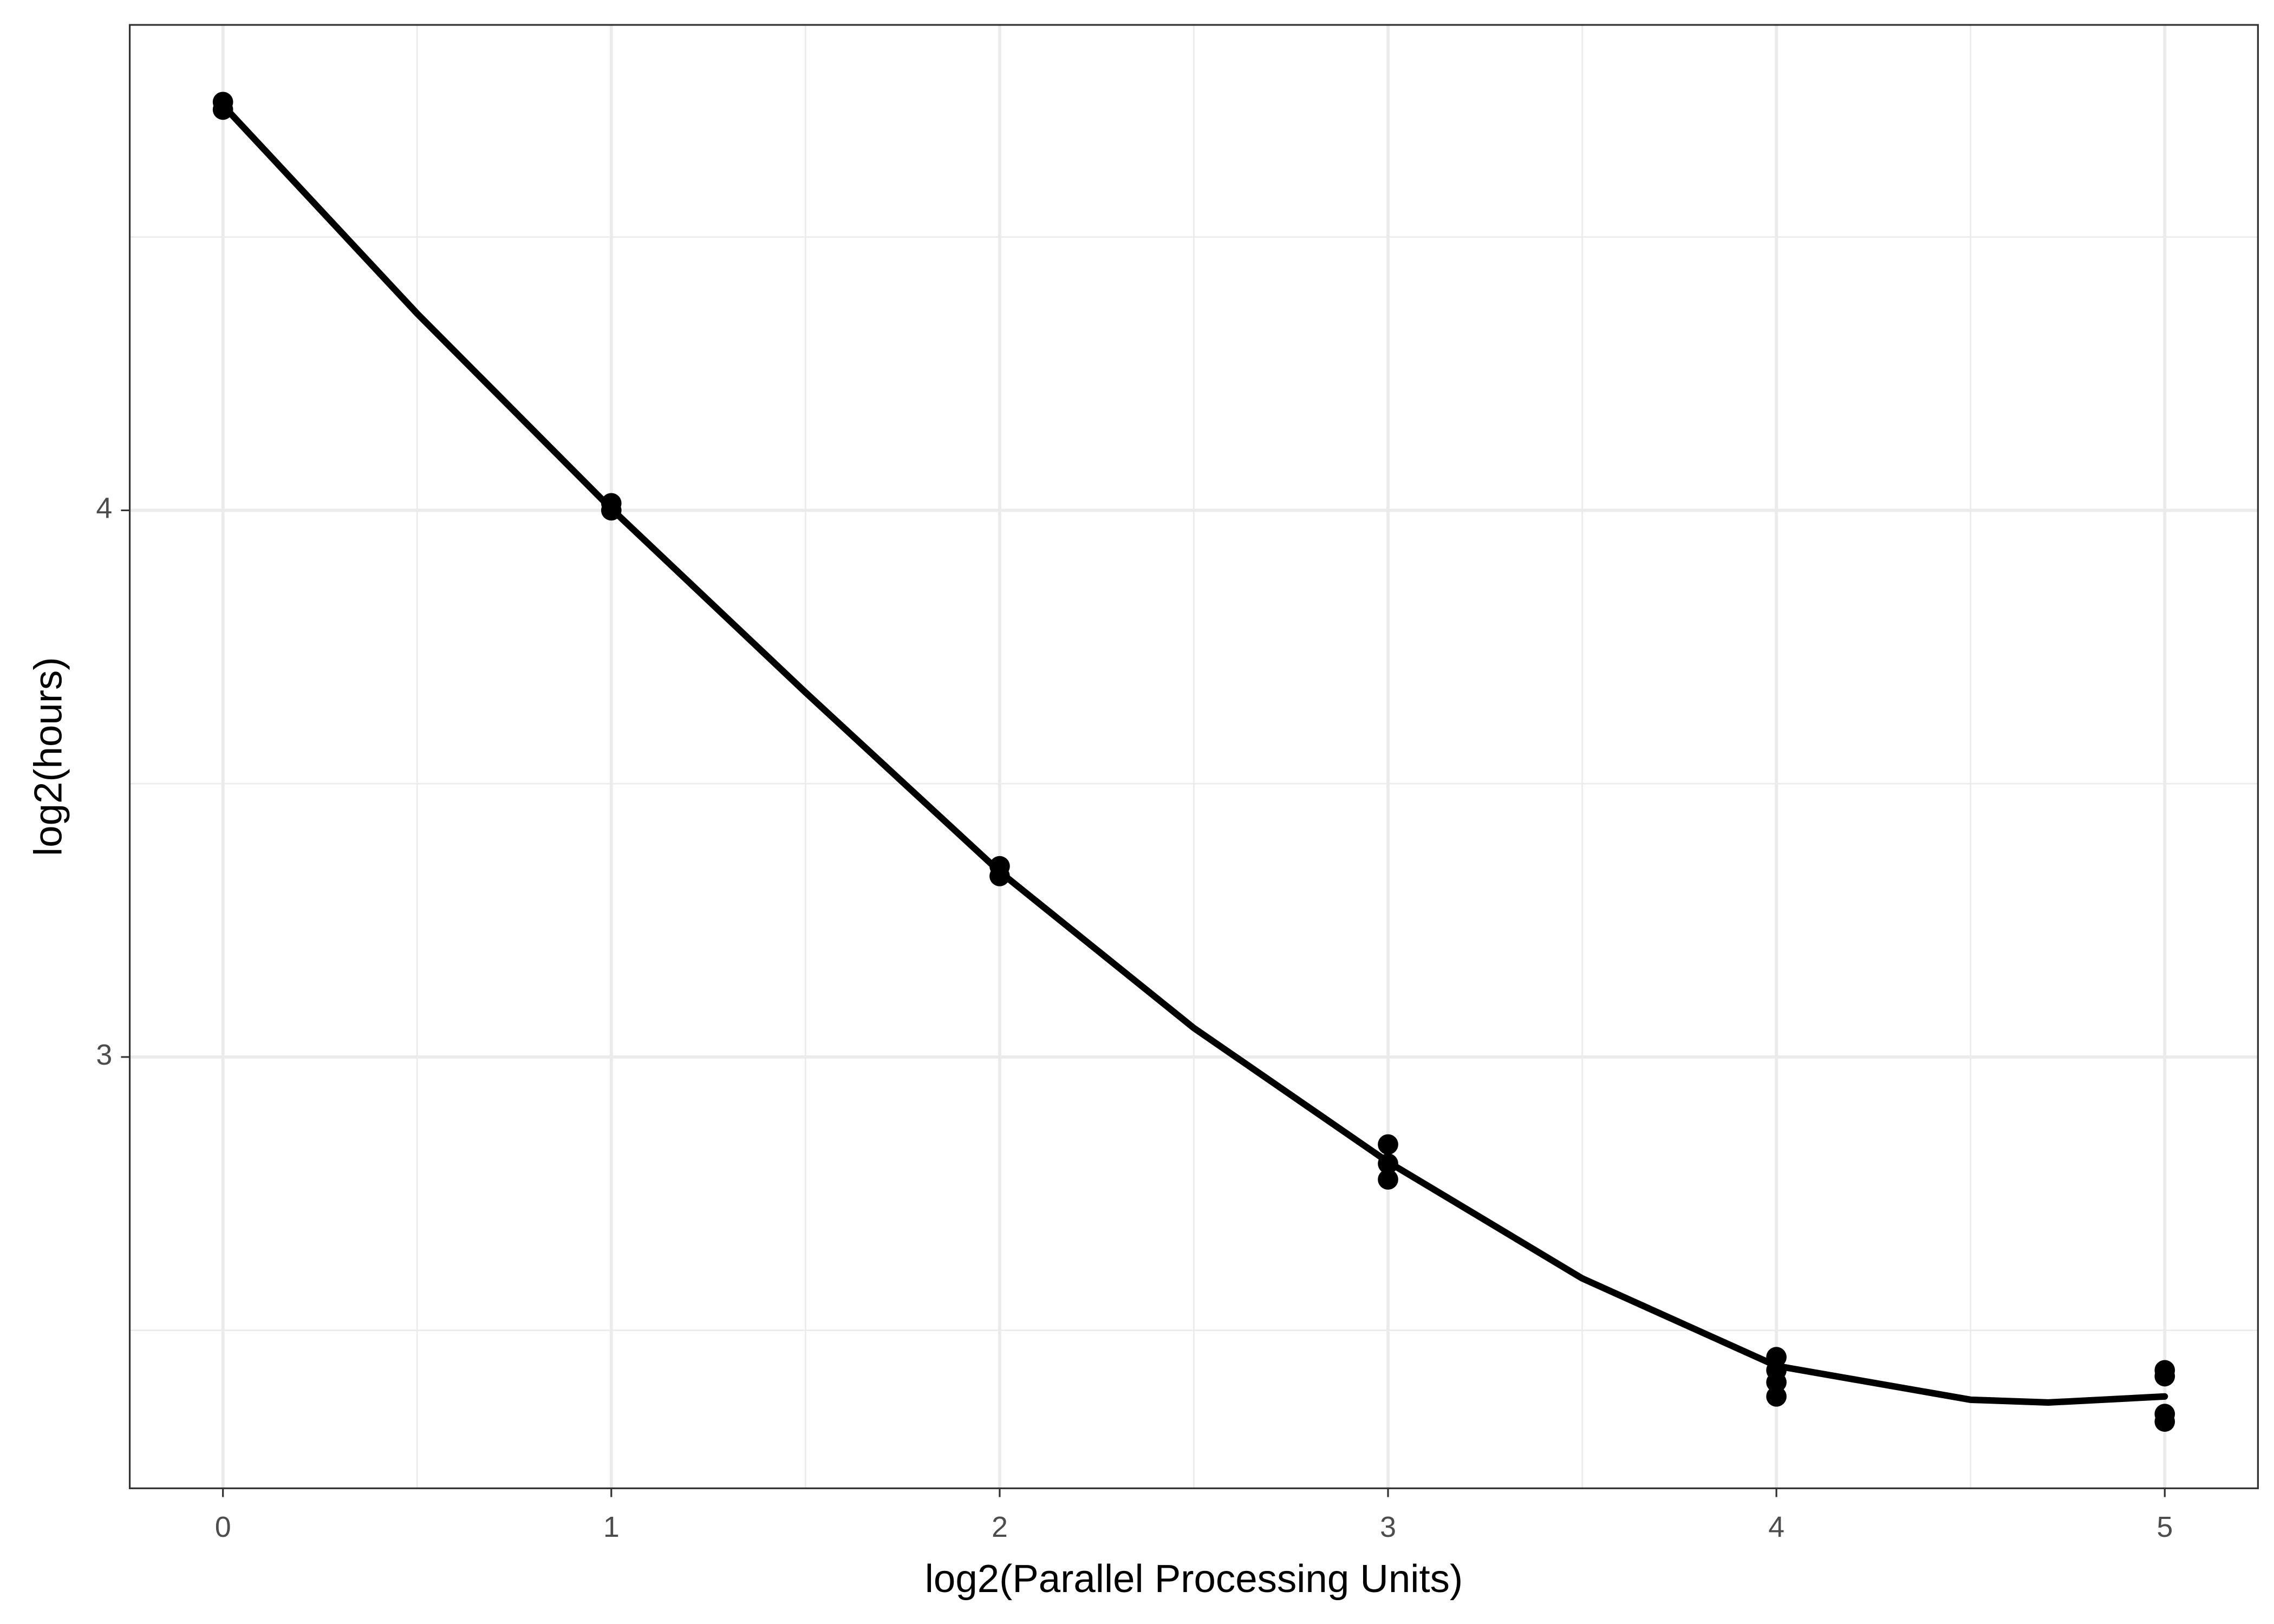  Describe the element at coordinates (1194, 1579) in the screenshot. I see `x-axis-title: log2(Parallel Processing Units)` at that location.